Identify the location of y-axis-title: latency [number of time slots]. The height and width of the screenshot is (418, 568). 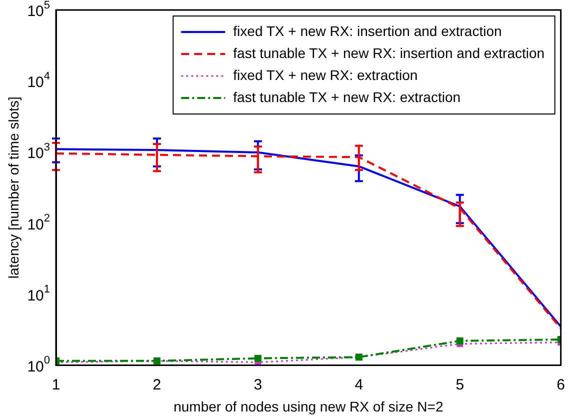
(13, 187).